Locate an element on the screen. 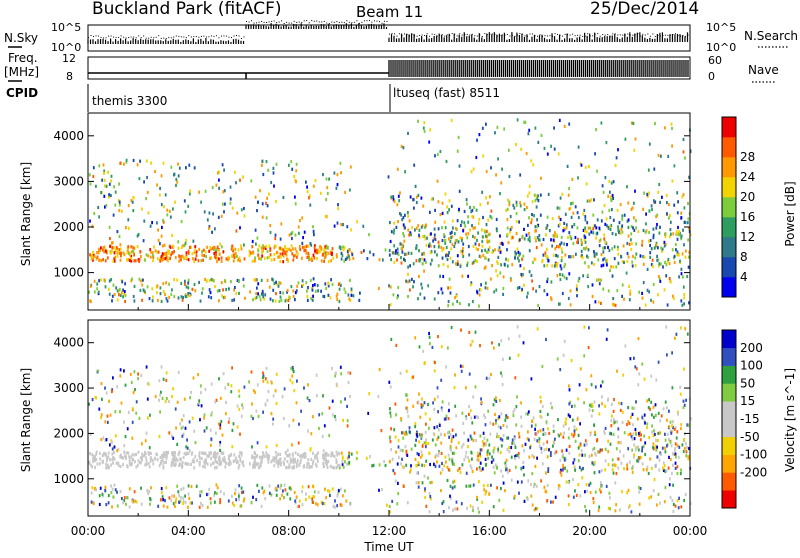 The image size is (800, 558). freq-label-1: Freq. is located at coordinates (23, 58).